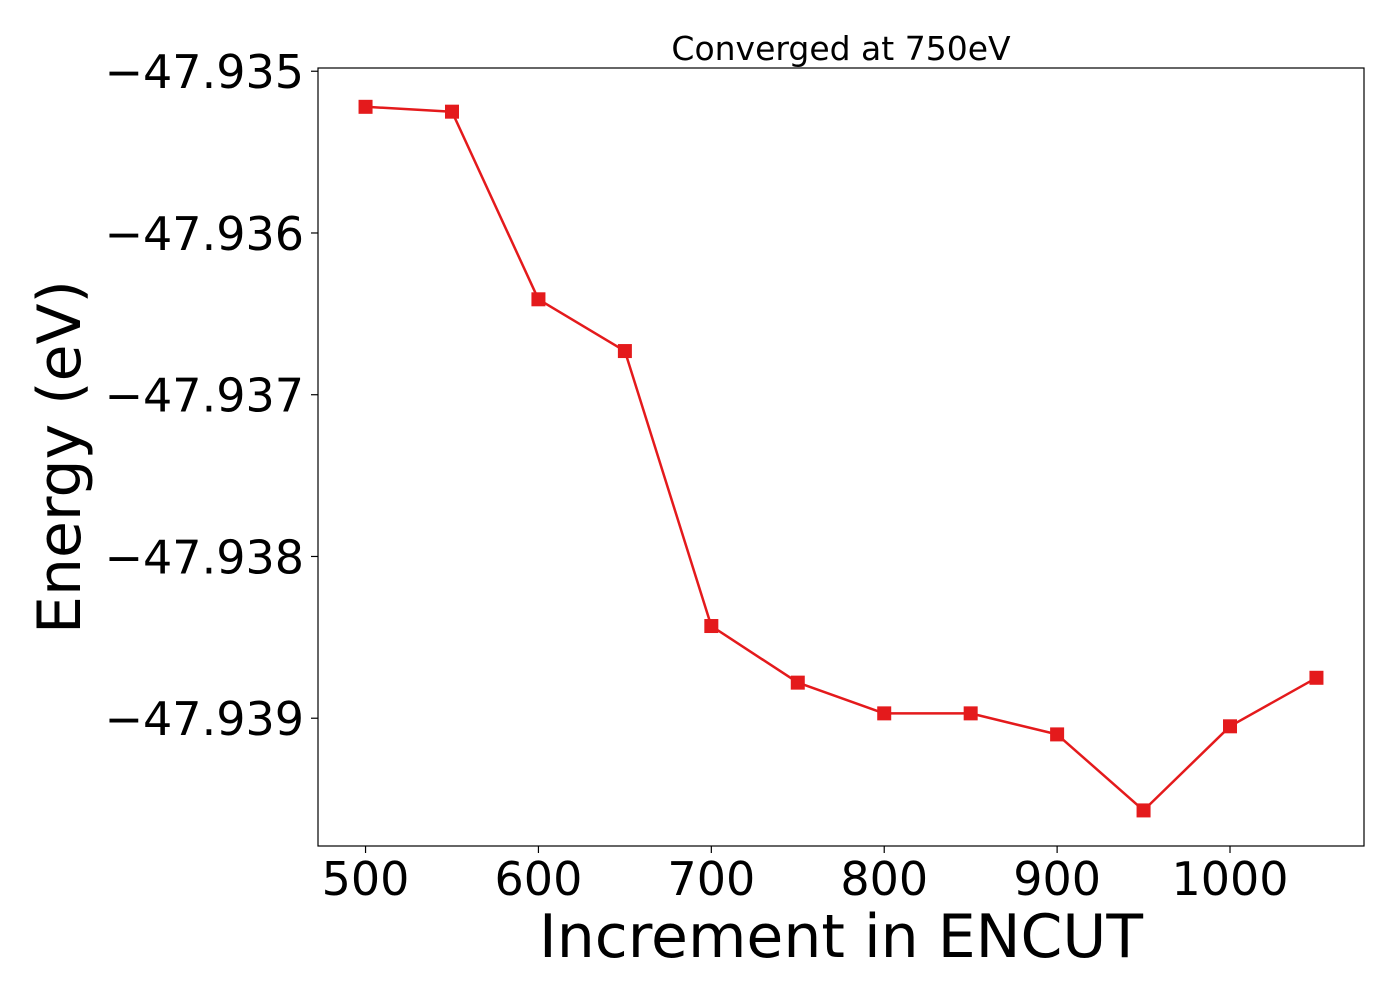 The image size is (1400, 1000). I want to click on y-axis: −47.935 −47.936 −47.937 −47.938 −47.939, so click(211, 395).